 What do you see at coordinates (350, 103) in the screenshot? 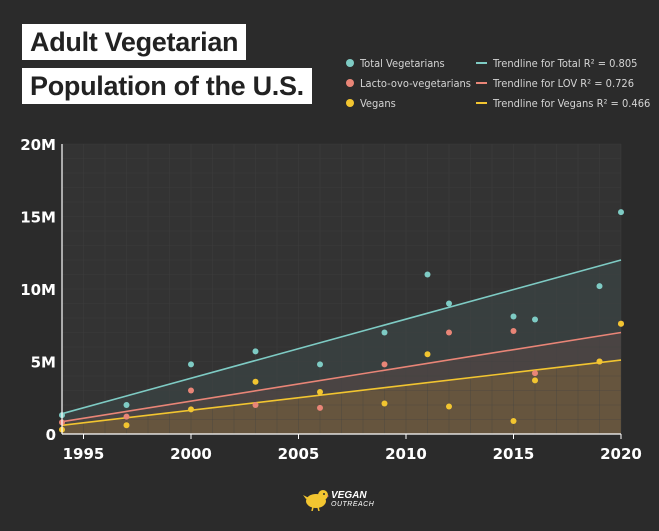
I see `legend-marker-vegans` at bounding box center [350, 103].